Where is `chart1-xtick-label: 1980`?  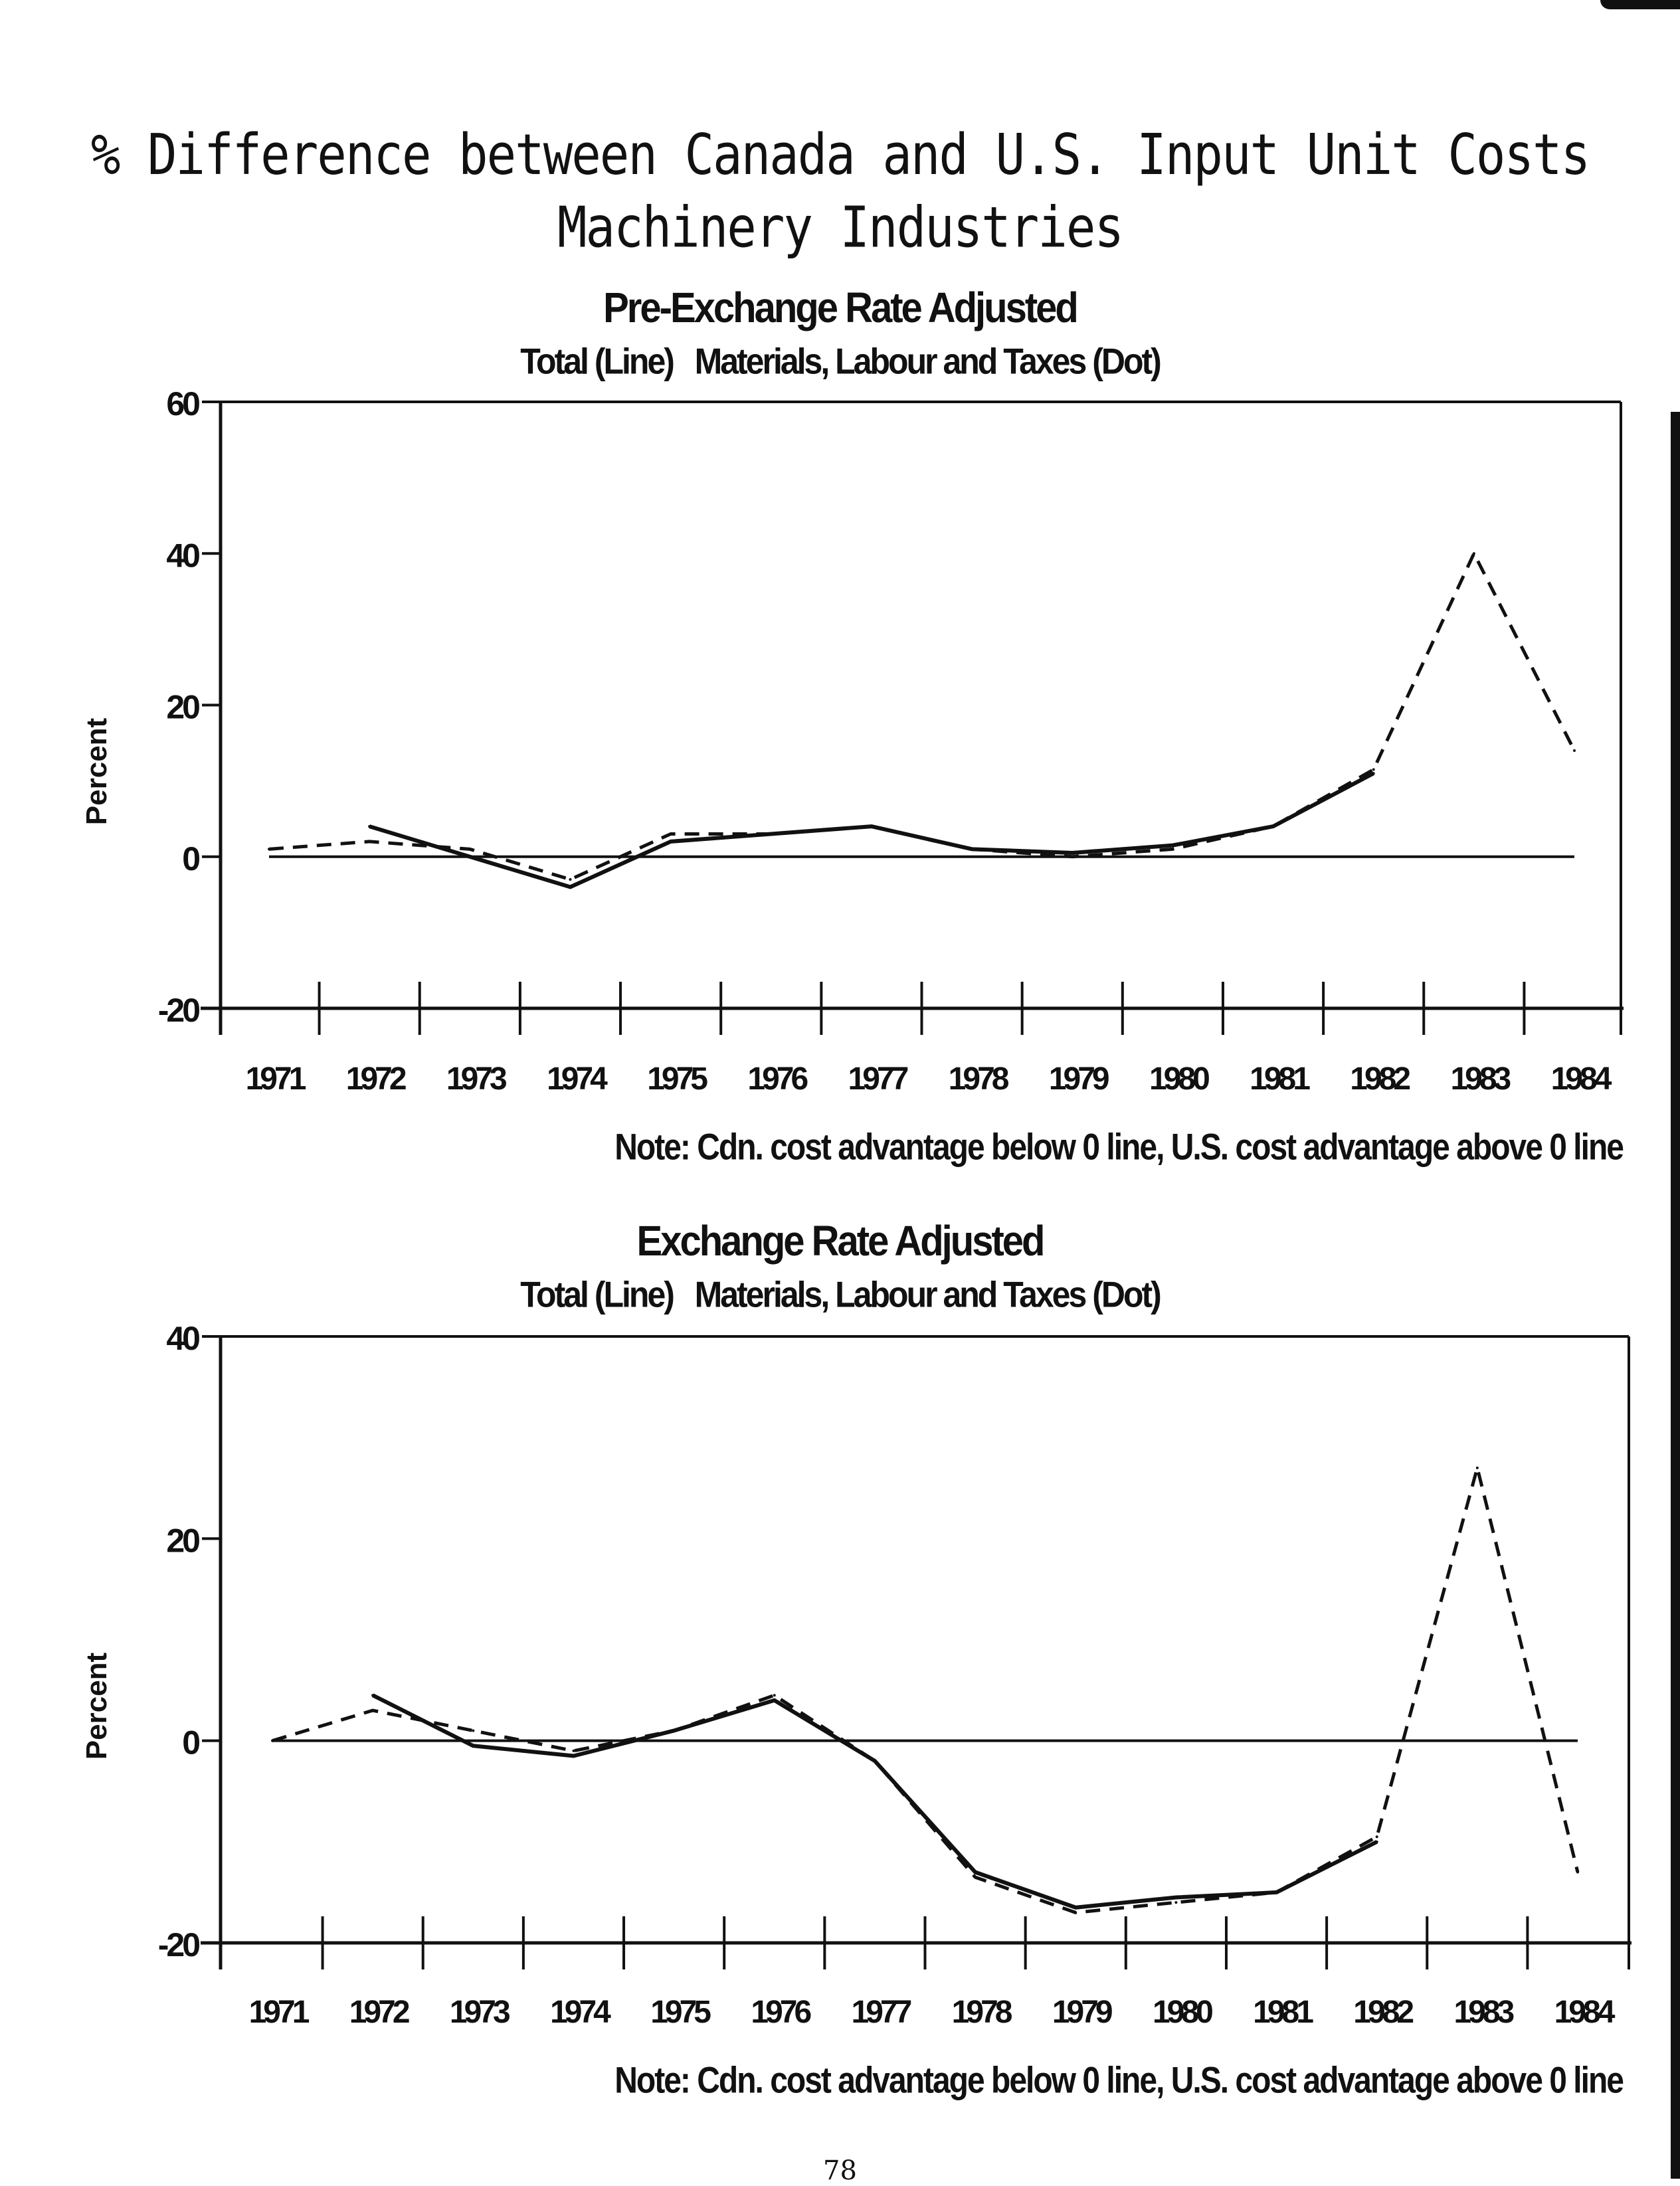
chart1-xtick-label: 1980 is located at coordinates (1179, 1079).